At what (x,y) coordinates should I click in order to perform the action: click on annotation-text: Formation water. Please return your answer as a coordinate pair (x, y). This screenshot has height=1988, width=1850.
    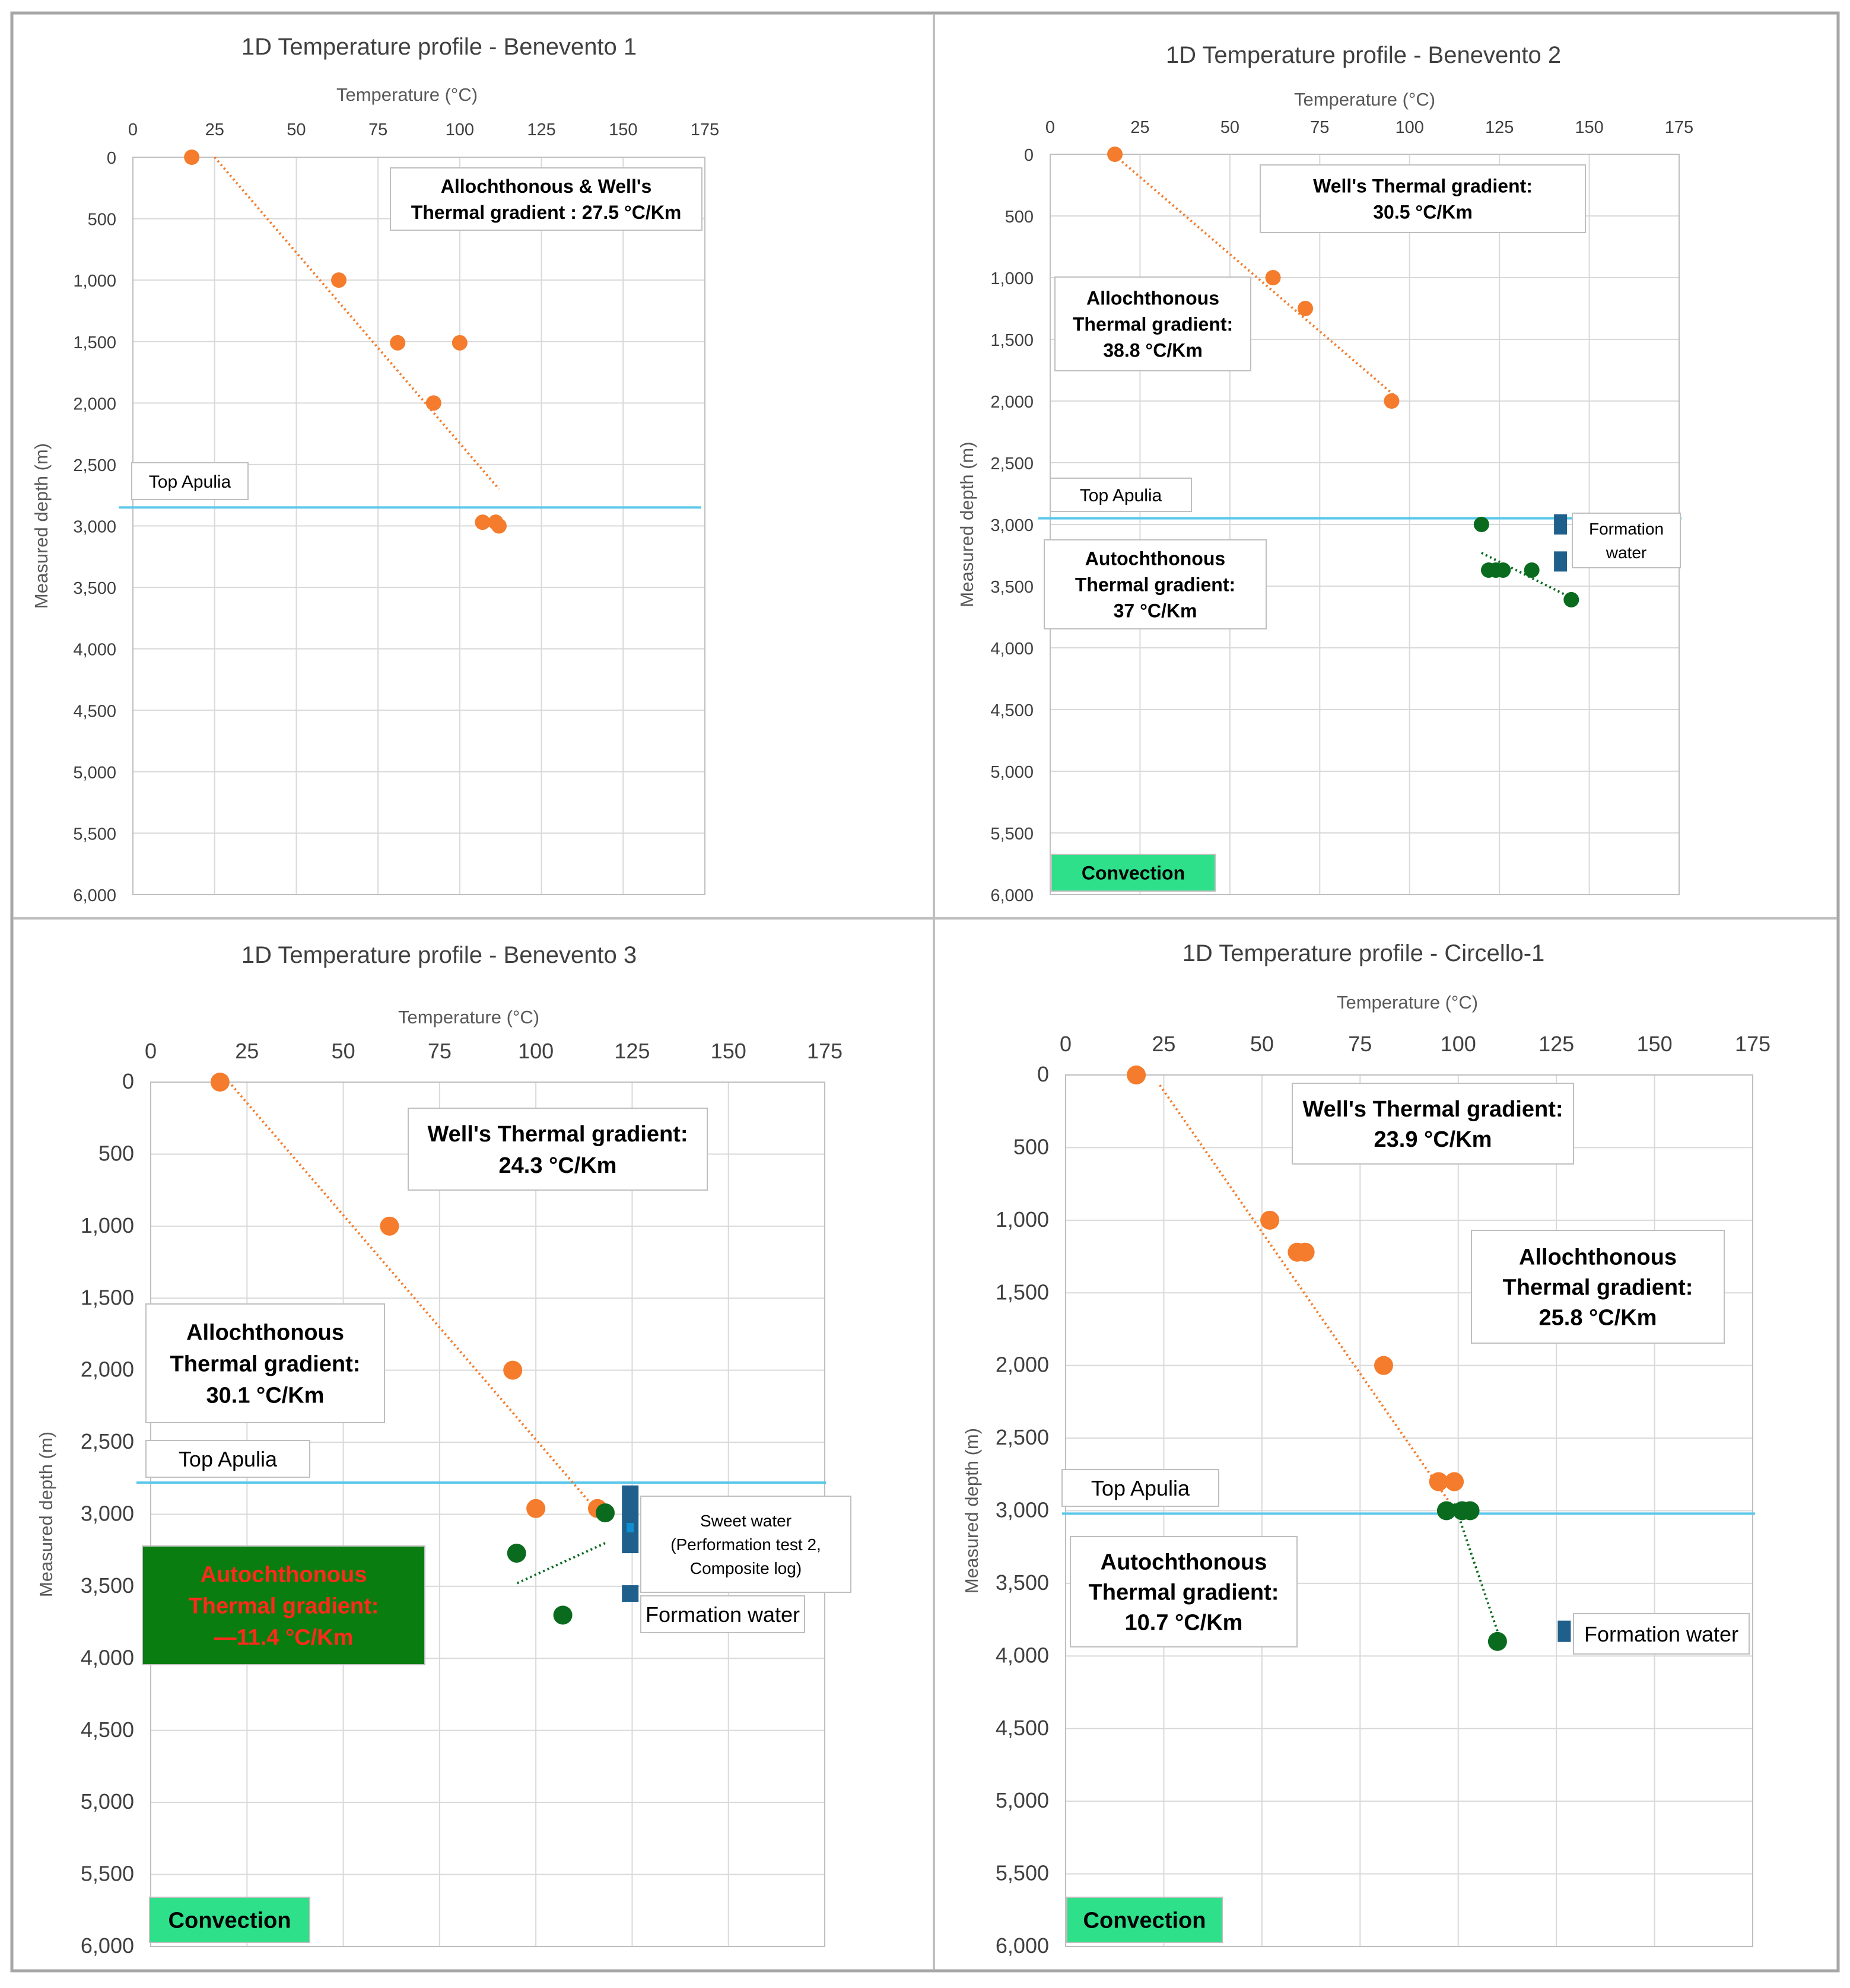
    Looking at the image, I should click on (723, 1614).